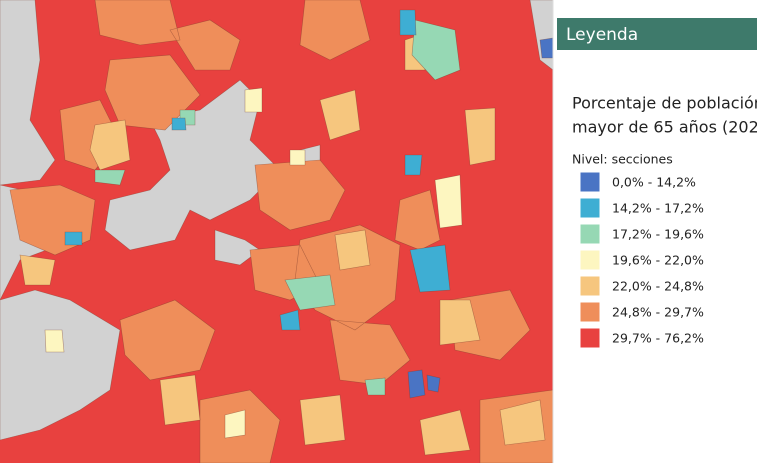 Image resolution: width=757 pixels, height=463 pixels. Describe the element at coordinates (622, 159) in the screenshot. I see `legend-level: Nivel: secciones` at that location.